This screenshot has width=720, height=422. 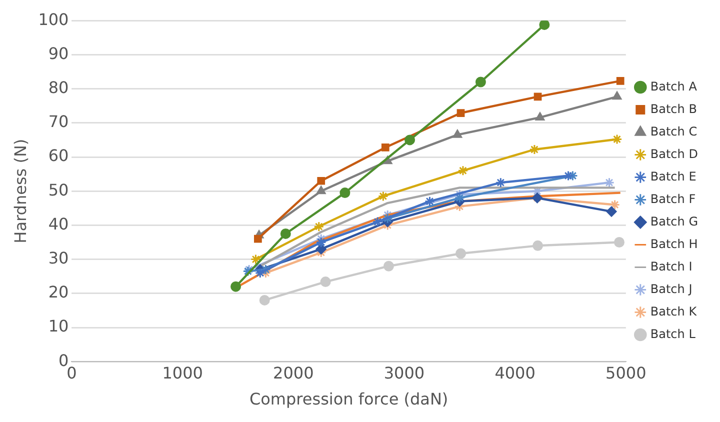 What do you see at coordinates (671, 266) in the screenshot?
I see `legend-label: Batch I` at bounding box center [671, 266].